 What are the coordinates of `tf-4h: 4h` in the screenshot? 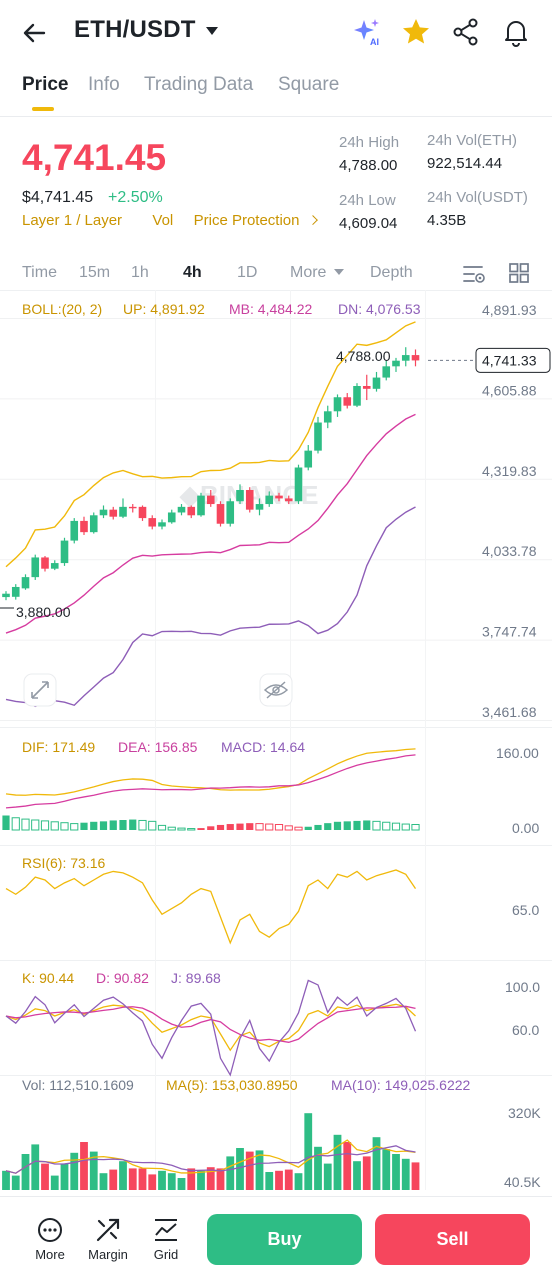 It's located at (192, 272).